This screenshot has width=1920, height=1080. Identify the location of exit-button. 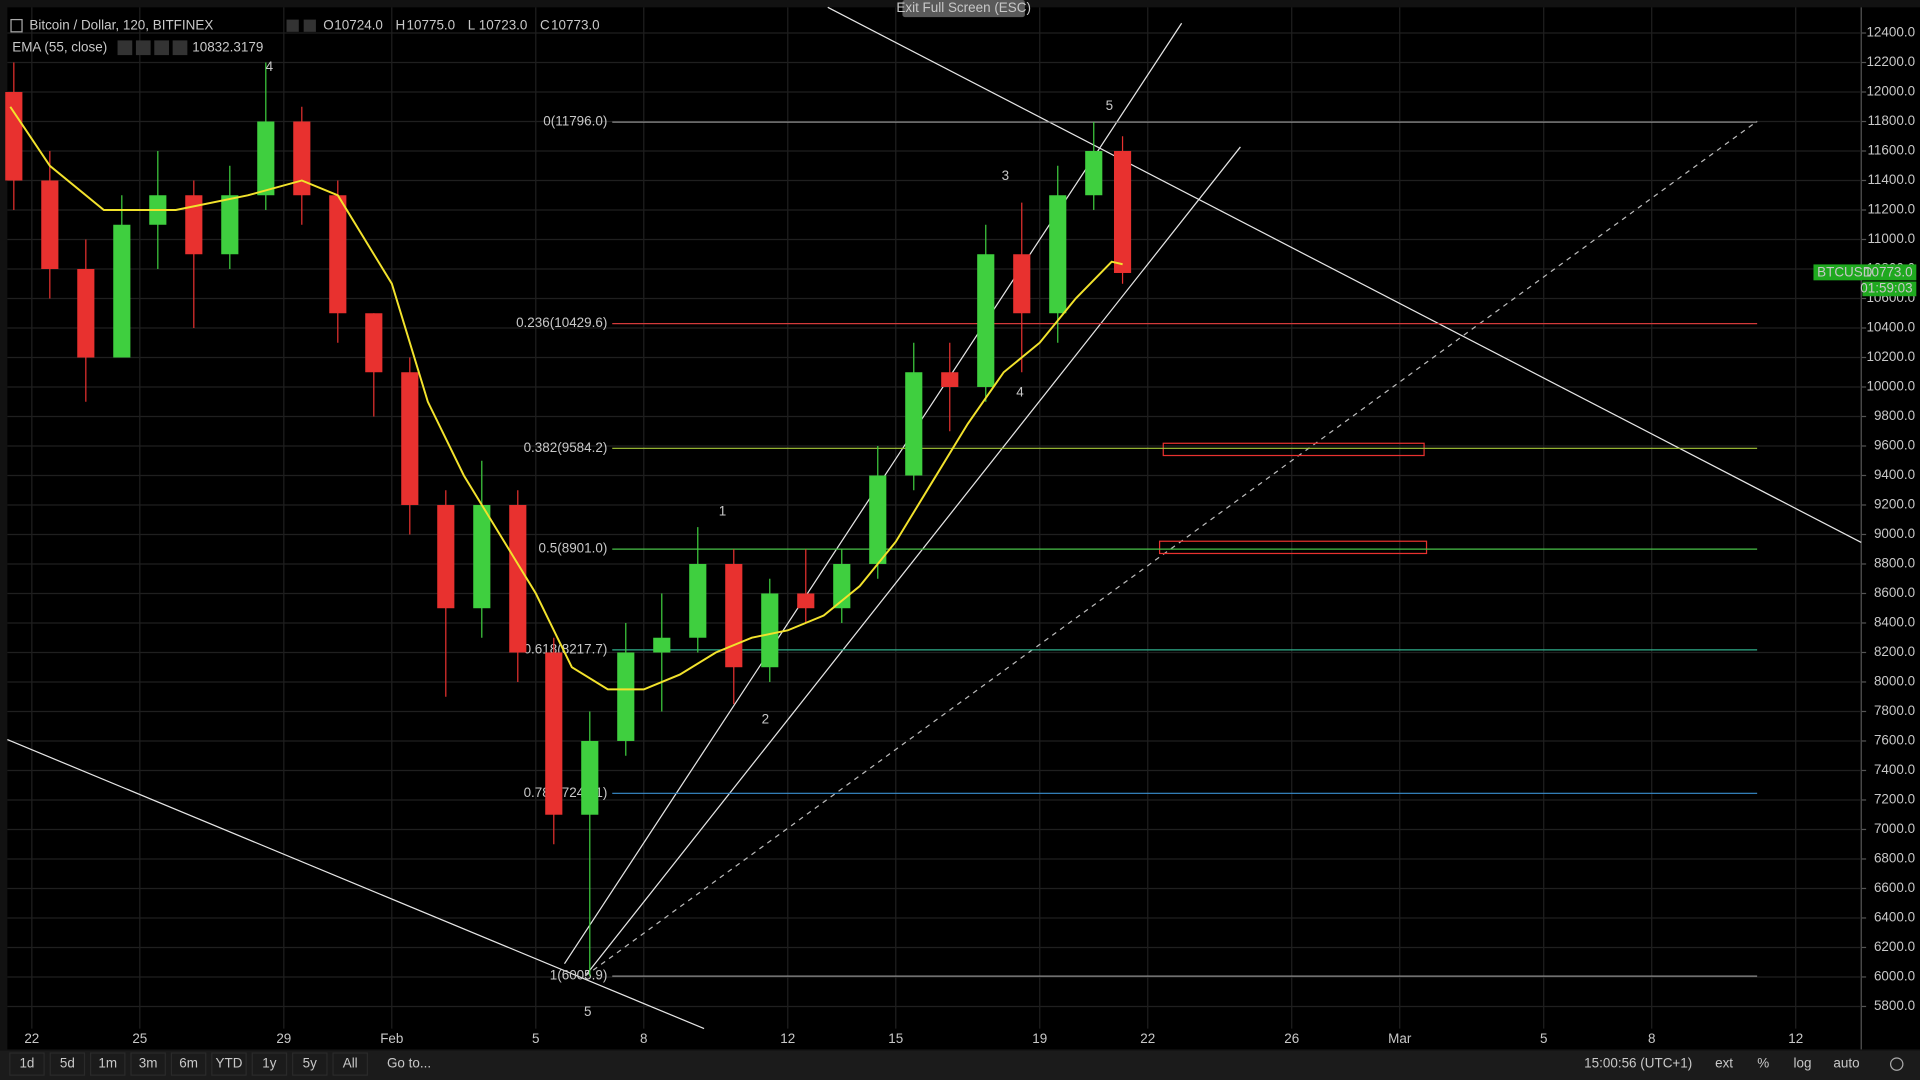
(963, 9).